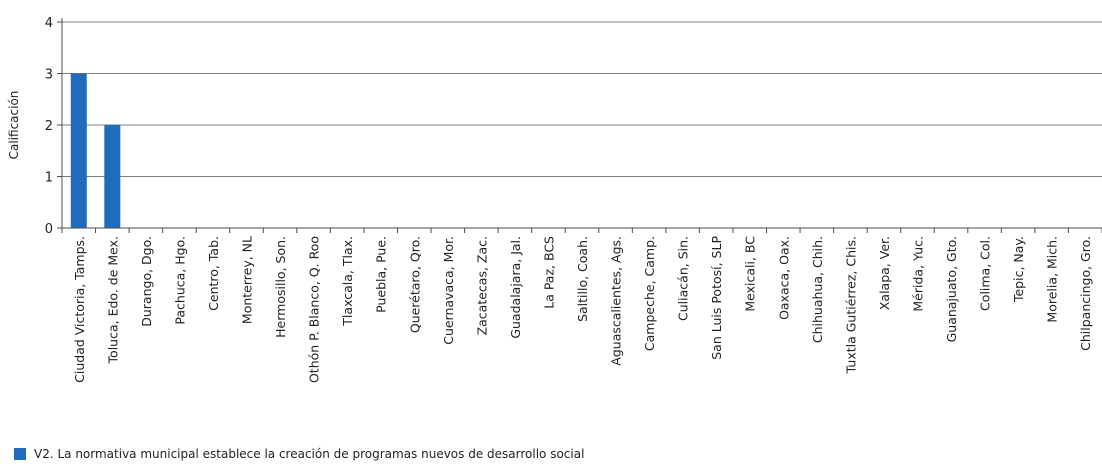 The height and width of the screenshot is (468, 1102). What do you see at coordinates (347, 281) in the screenshot?
I see `x-tick-label: Tlaxcala, Tlax.` at bounding box center [347, 281].